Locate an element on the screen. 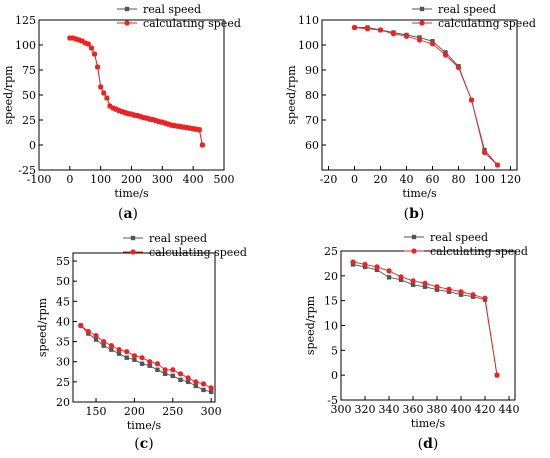  x-tick-label: 300 is located at coordinates (211, 411).